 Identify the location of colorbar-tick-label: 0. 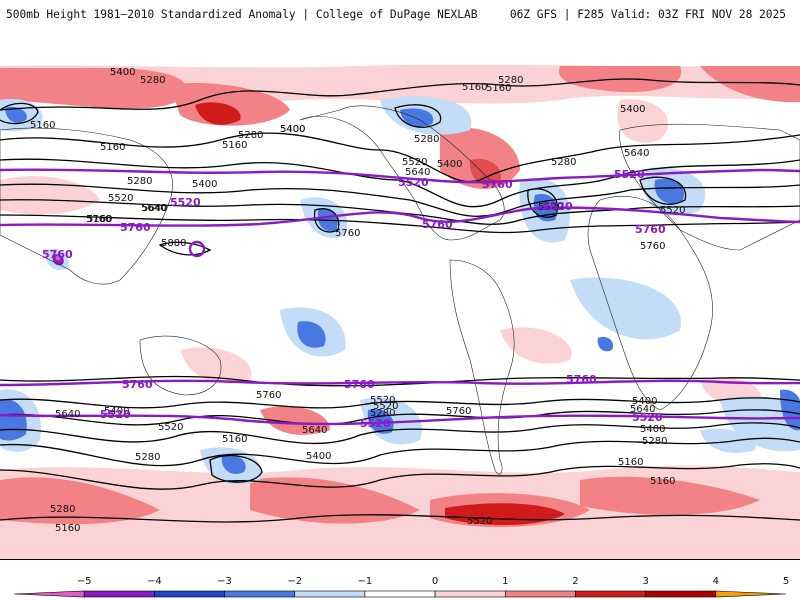
(435, 581).